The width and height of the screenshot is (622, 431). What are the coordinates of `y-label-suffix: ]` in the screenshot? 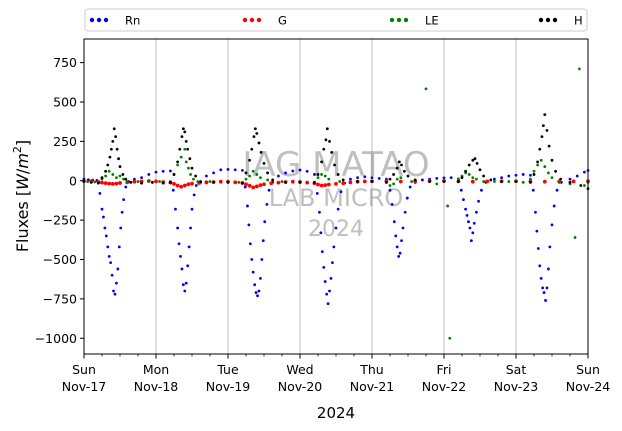 It's located at (22, 143).